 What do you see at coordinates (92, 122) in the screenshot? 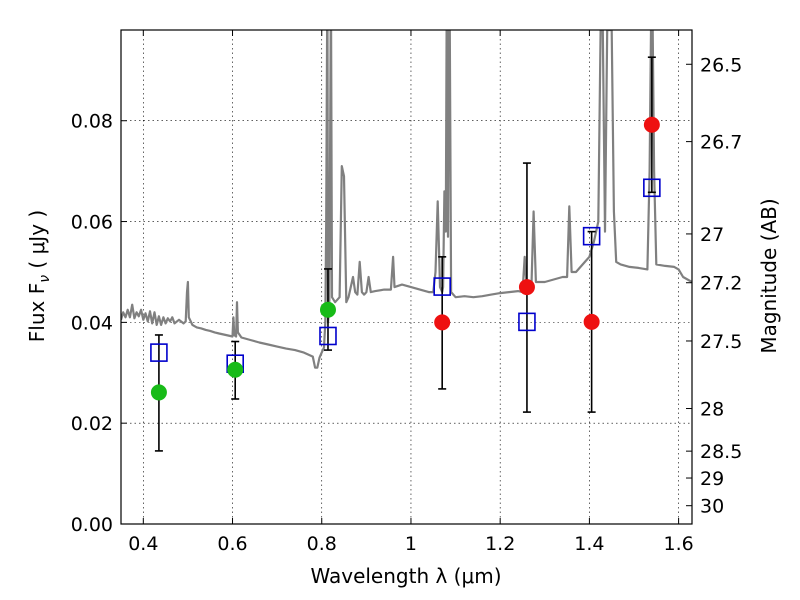
I see `y-tick-label: 0.08` at bounding box center [92, 122].